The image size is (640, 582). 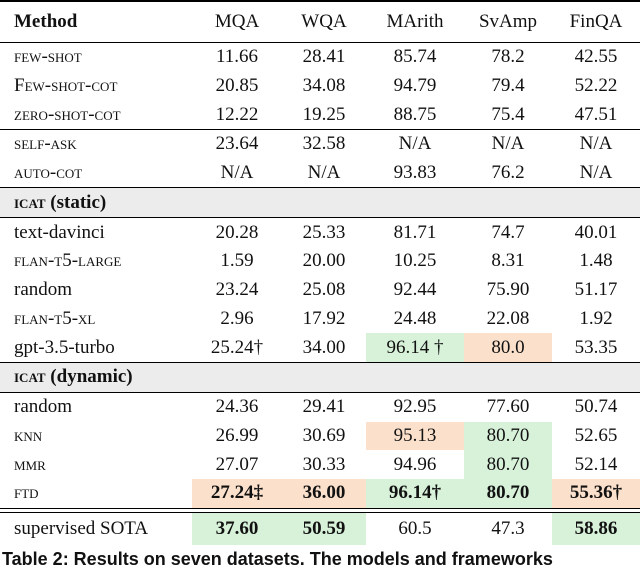 What do you see at coordinates (415, 86) in the screenshot?
I see `value-cell: 94.79` at bounding box center [415, 86].